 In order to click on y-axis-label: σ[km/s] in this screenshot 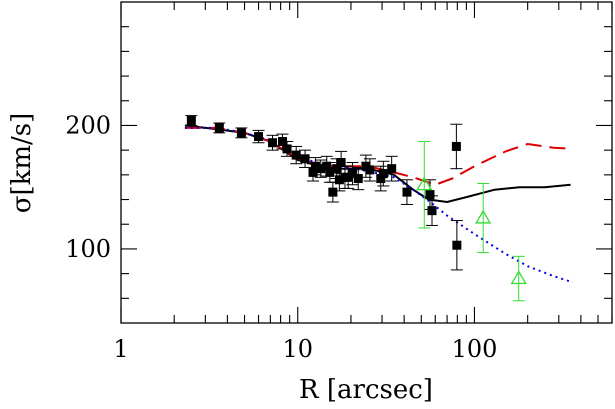, I will do `click(22, 163)`.